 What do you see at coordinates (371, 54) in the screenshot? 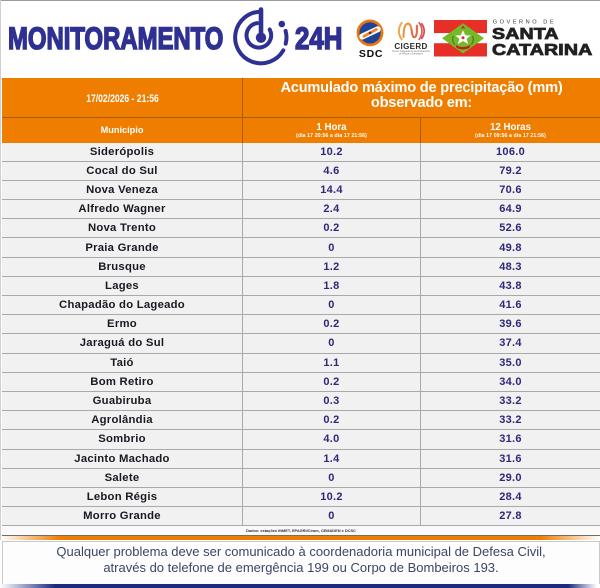
I see `svg-text: SDC` at bounding box center [371, 54].